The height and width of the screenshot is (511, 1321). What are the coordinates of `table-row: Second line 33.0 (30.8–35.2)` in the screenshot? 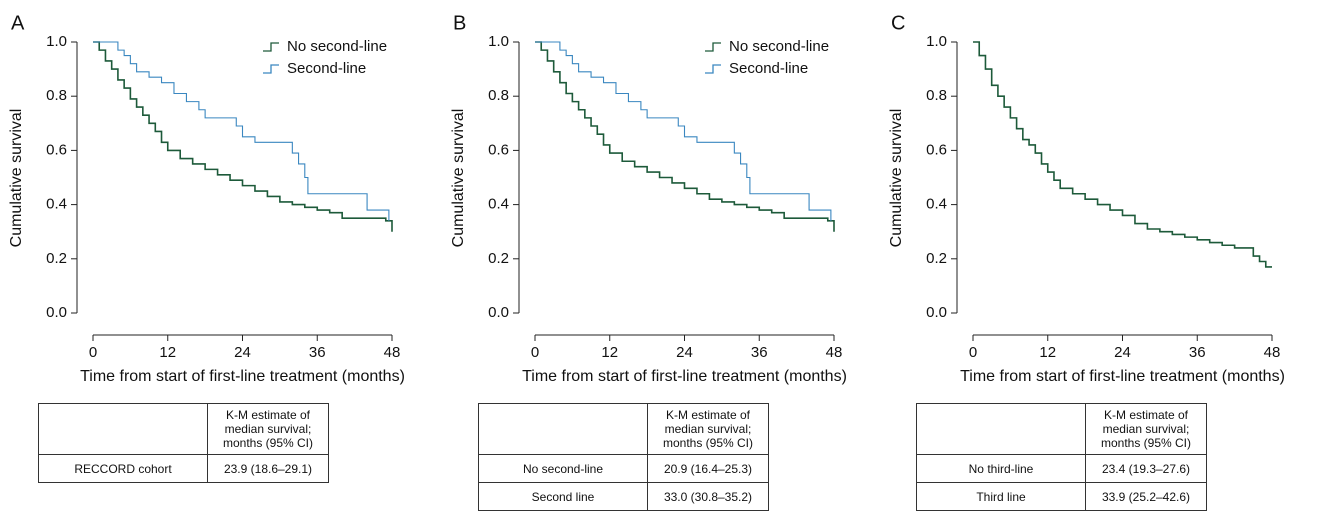 It's located at (623, 496).